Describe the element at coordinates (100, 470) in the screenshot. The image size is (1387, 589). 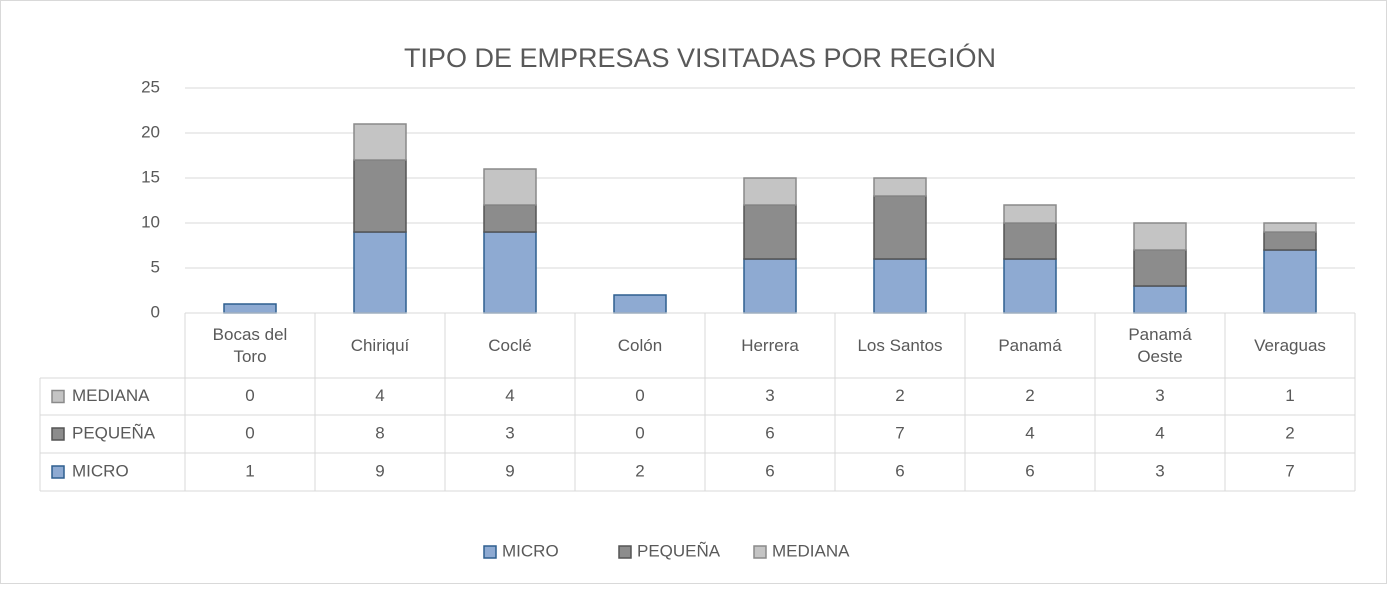
I see `table-row-label: MICRO` at that location.